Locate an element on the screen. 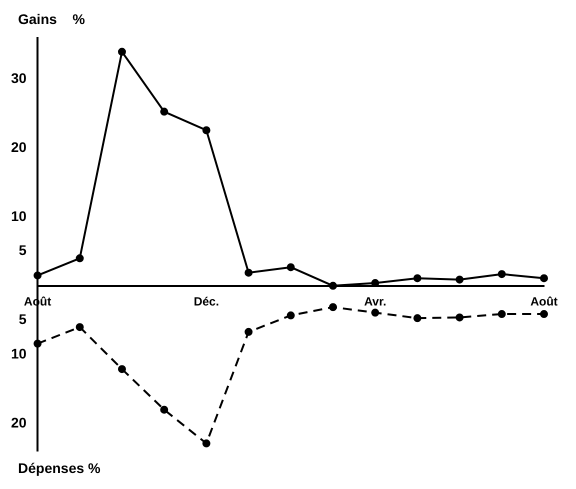 Image resolution: width=576 pixels, height=489 pixels. text: Gains % is located at coordinates (52, 18).